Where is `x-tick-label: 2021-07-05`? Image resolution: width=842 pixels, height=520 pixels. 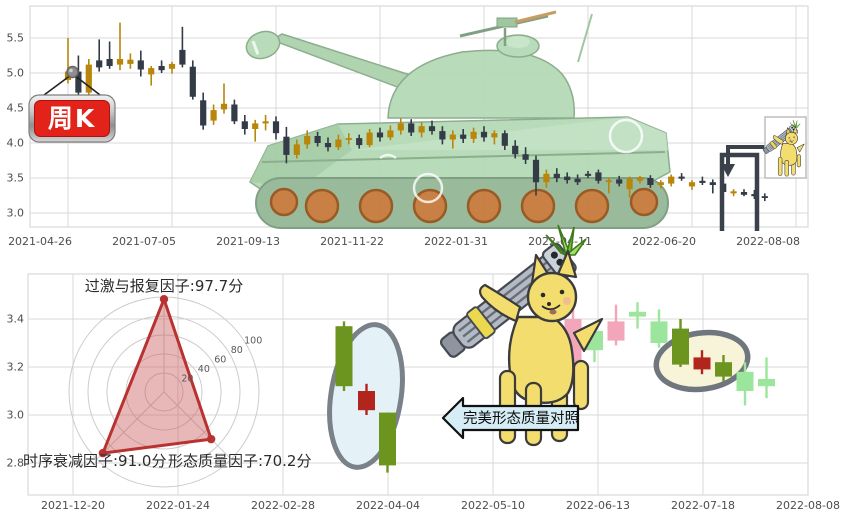
x-tick-label: 2021-07-05 is located at coordinates (144, 241).